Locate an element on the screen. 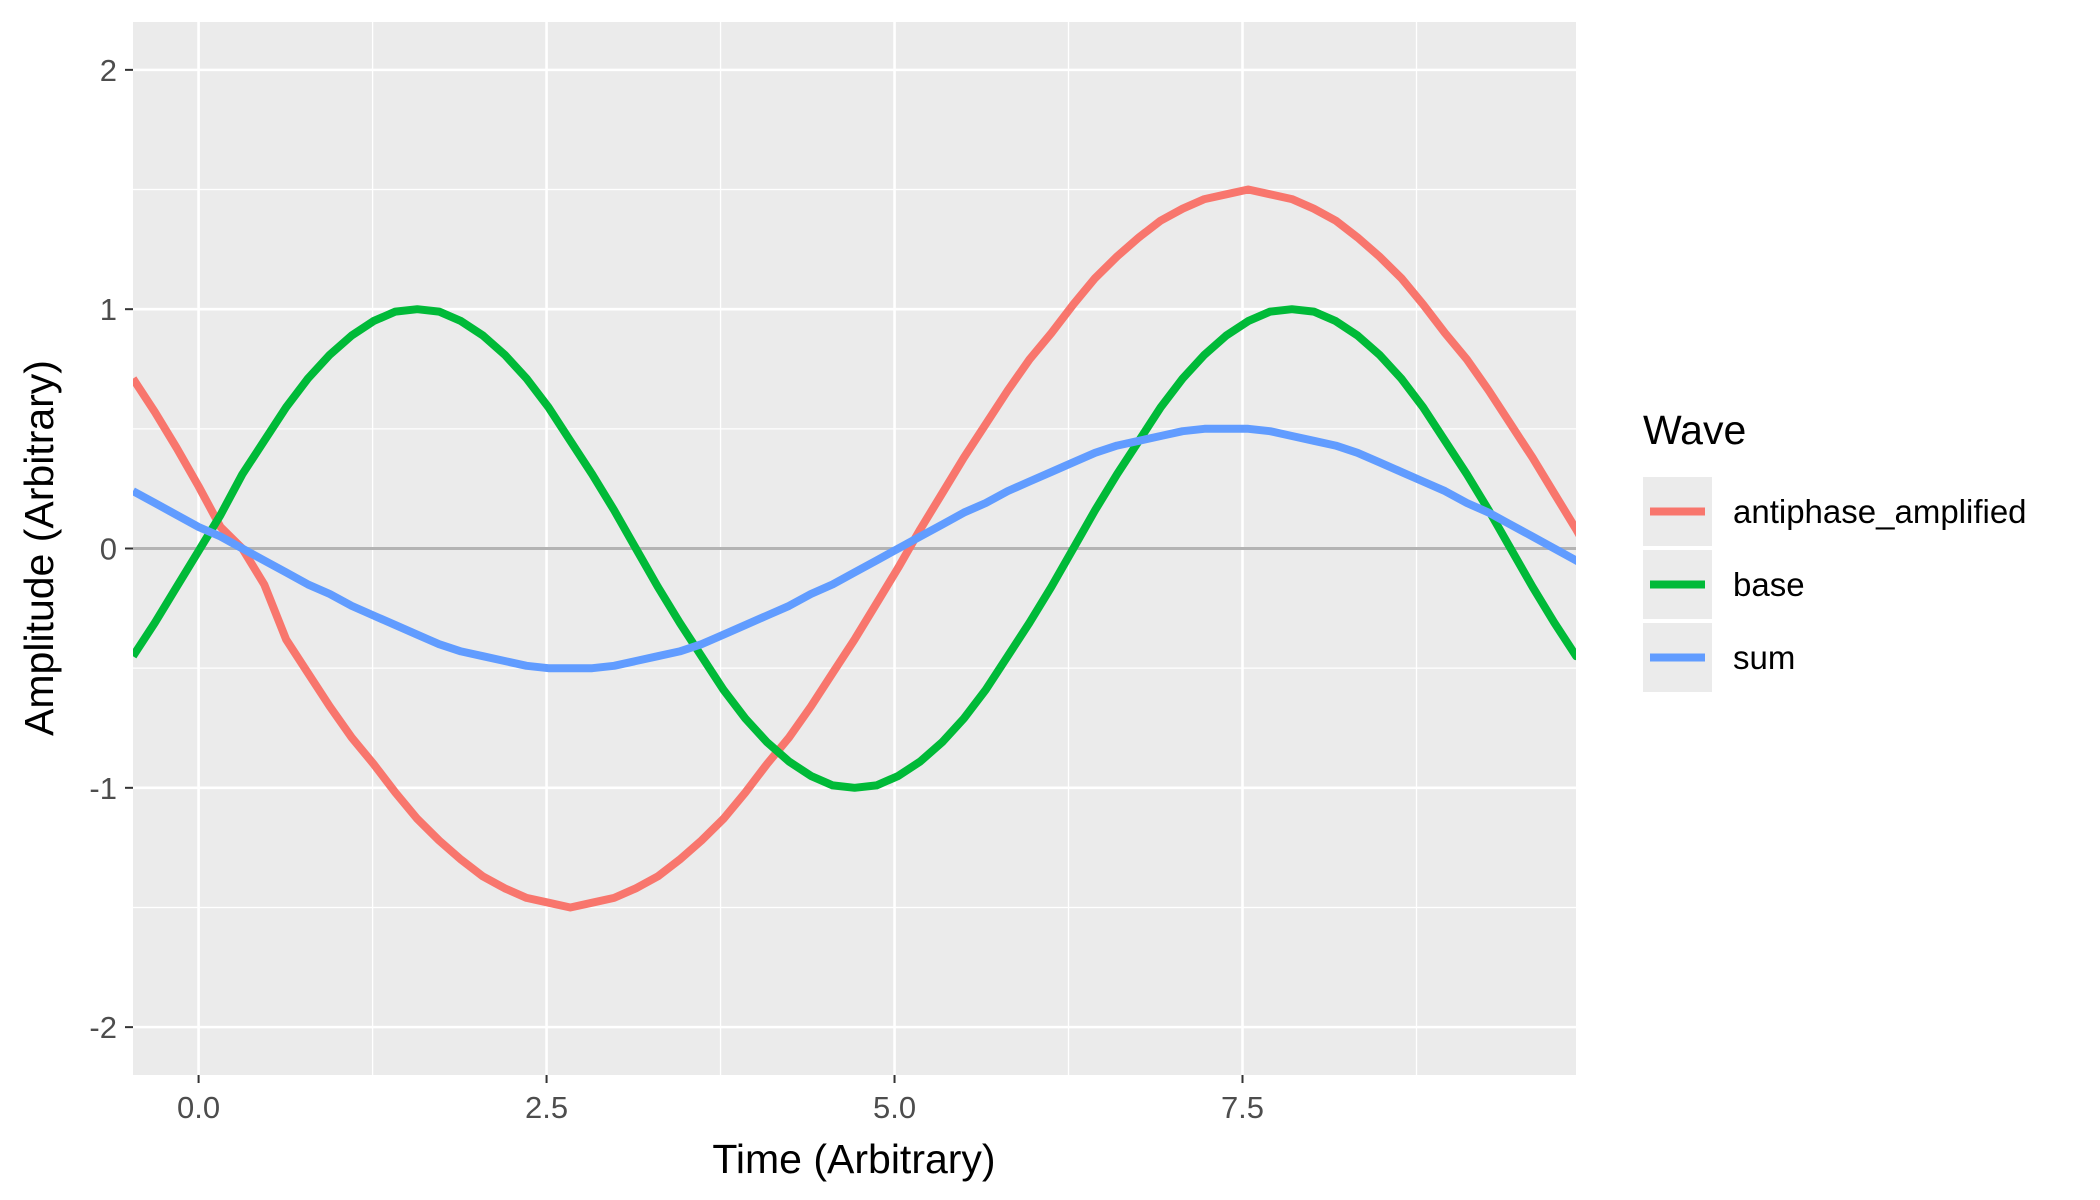 The width and height of the screenshot is (2100, 1200). y-axis-title: Amplitude (Arbitrary) is located at coordinates (39, 548).